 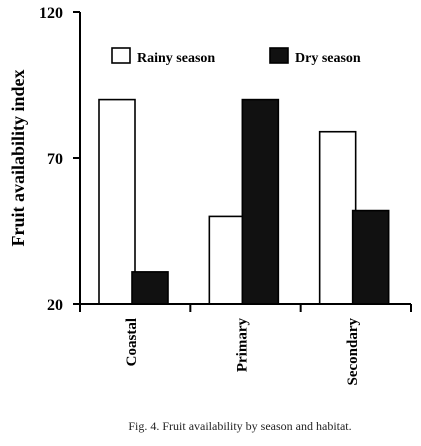 I want to click on x-ticks-group: Coastal Primary Secondary, so click(x=245, y=345).